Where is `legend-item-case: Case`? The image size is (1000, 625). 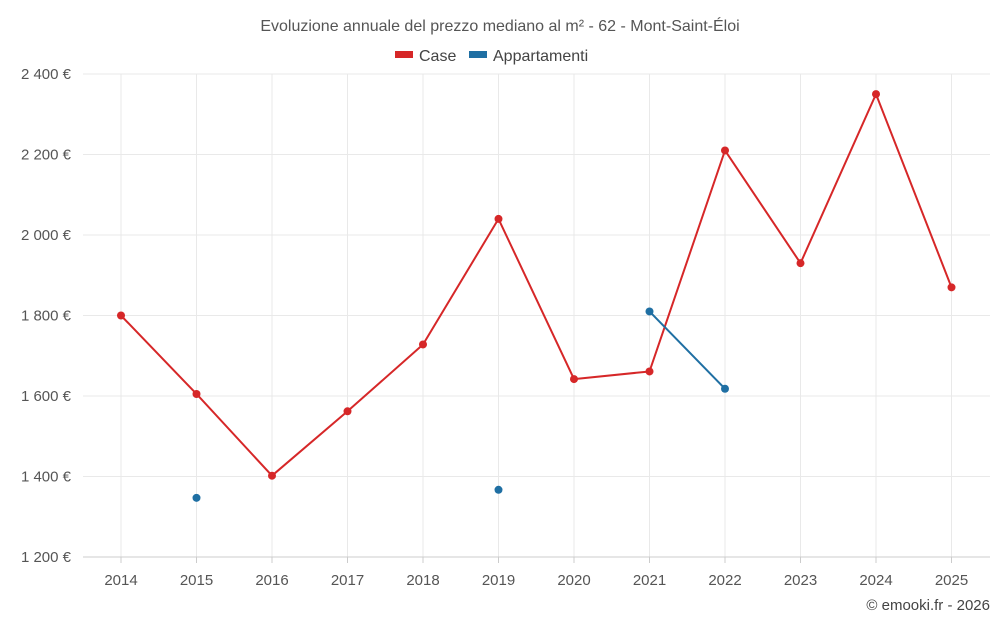 legend-item-case: Case is located at coordinates (425, 56).